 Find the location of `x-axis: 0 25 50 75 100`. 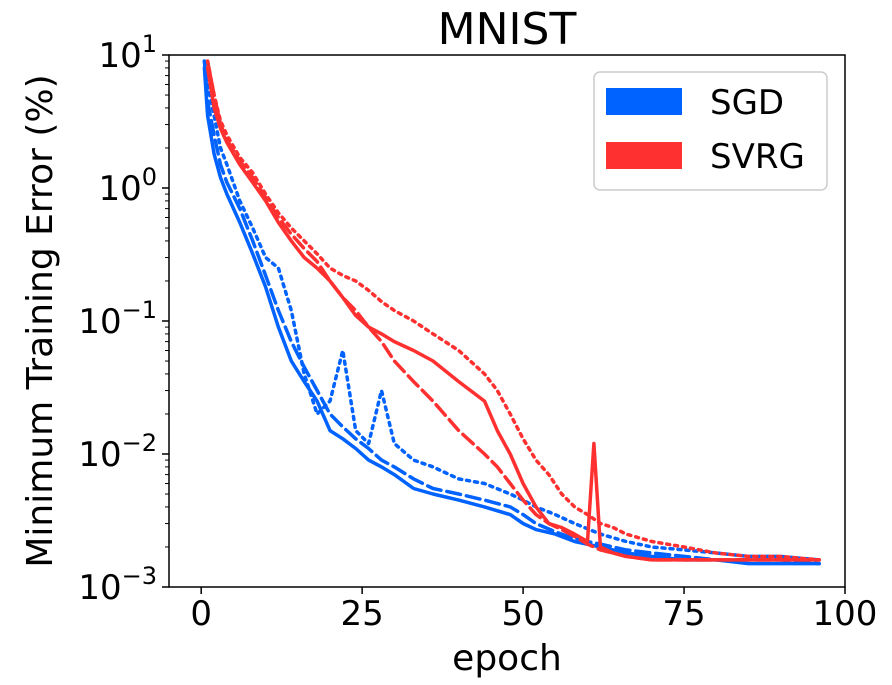

x-axis: 0 25 50 75 100 is located at coordinates (533, 610).